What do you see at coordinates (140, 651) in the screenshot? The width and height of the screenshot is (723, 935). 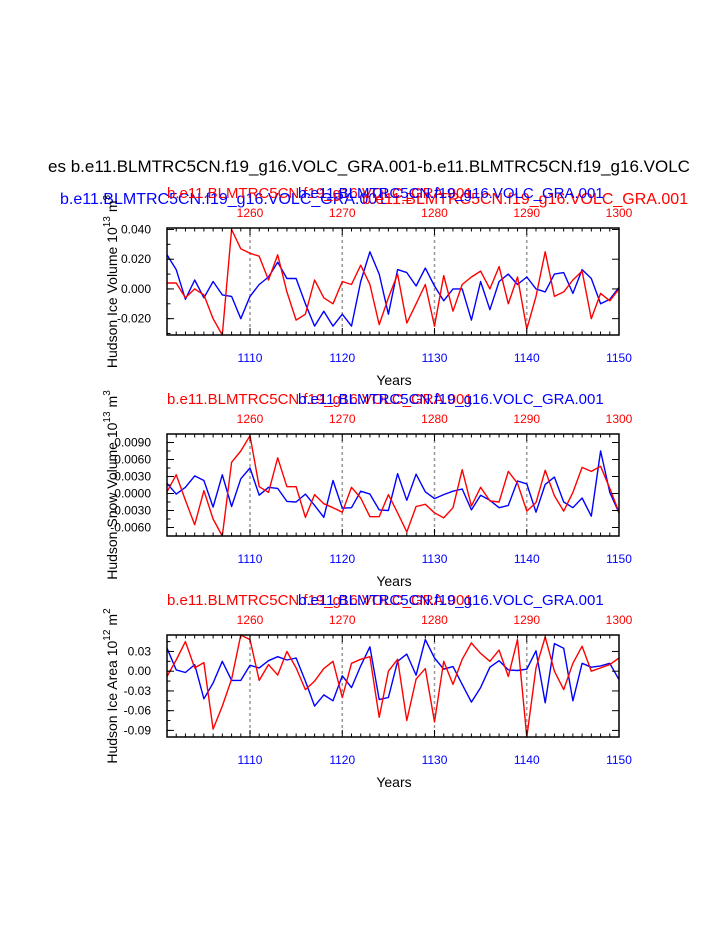 I see `y-tick-label: 0.03` at bounding box center [140, 651].